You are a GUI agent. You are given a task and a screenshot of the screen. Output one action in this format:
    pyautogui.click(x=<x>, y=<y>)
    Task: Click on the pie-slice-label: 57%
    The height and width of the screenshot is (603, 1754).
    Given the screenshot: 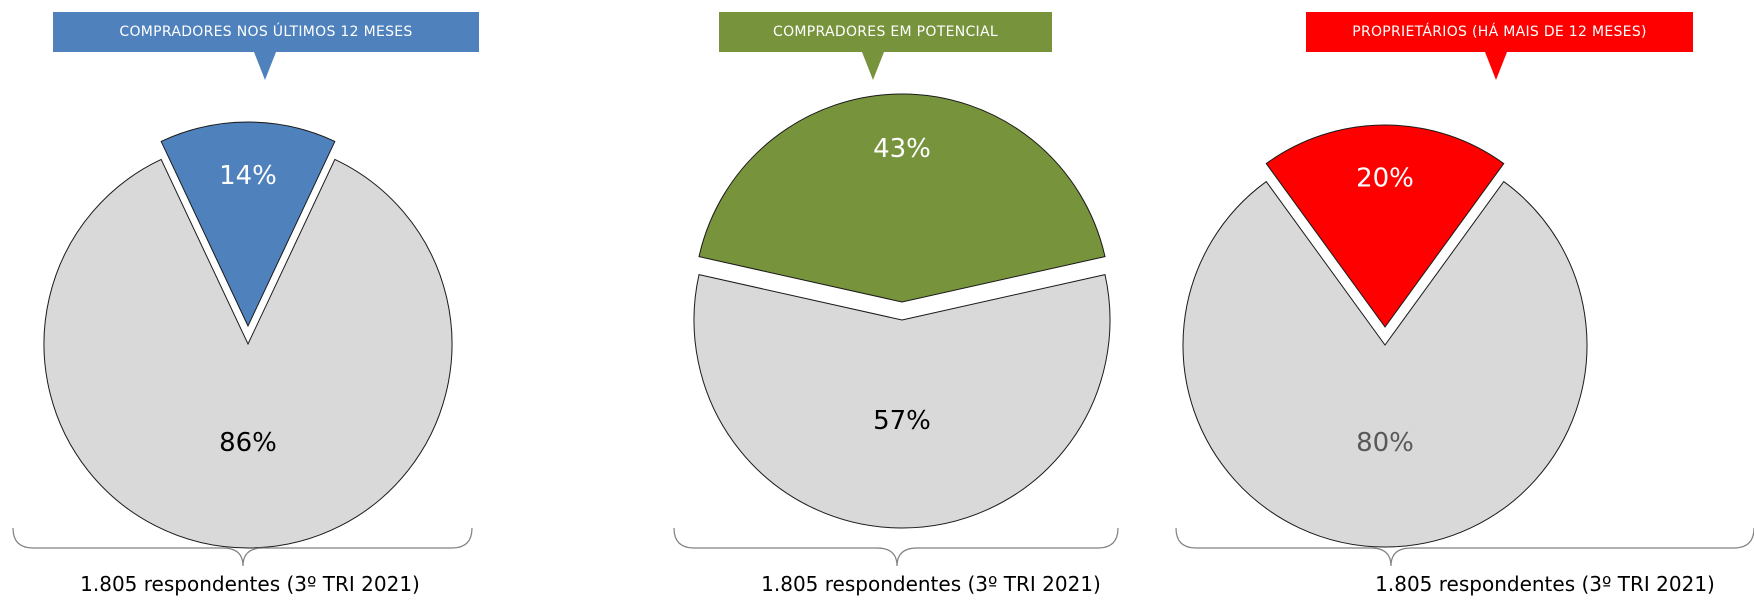 What is the action you would take?
    pyautogui.click(x=902, y=421)
    